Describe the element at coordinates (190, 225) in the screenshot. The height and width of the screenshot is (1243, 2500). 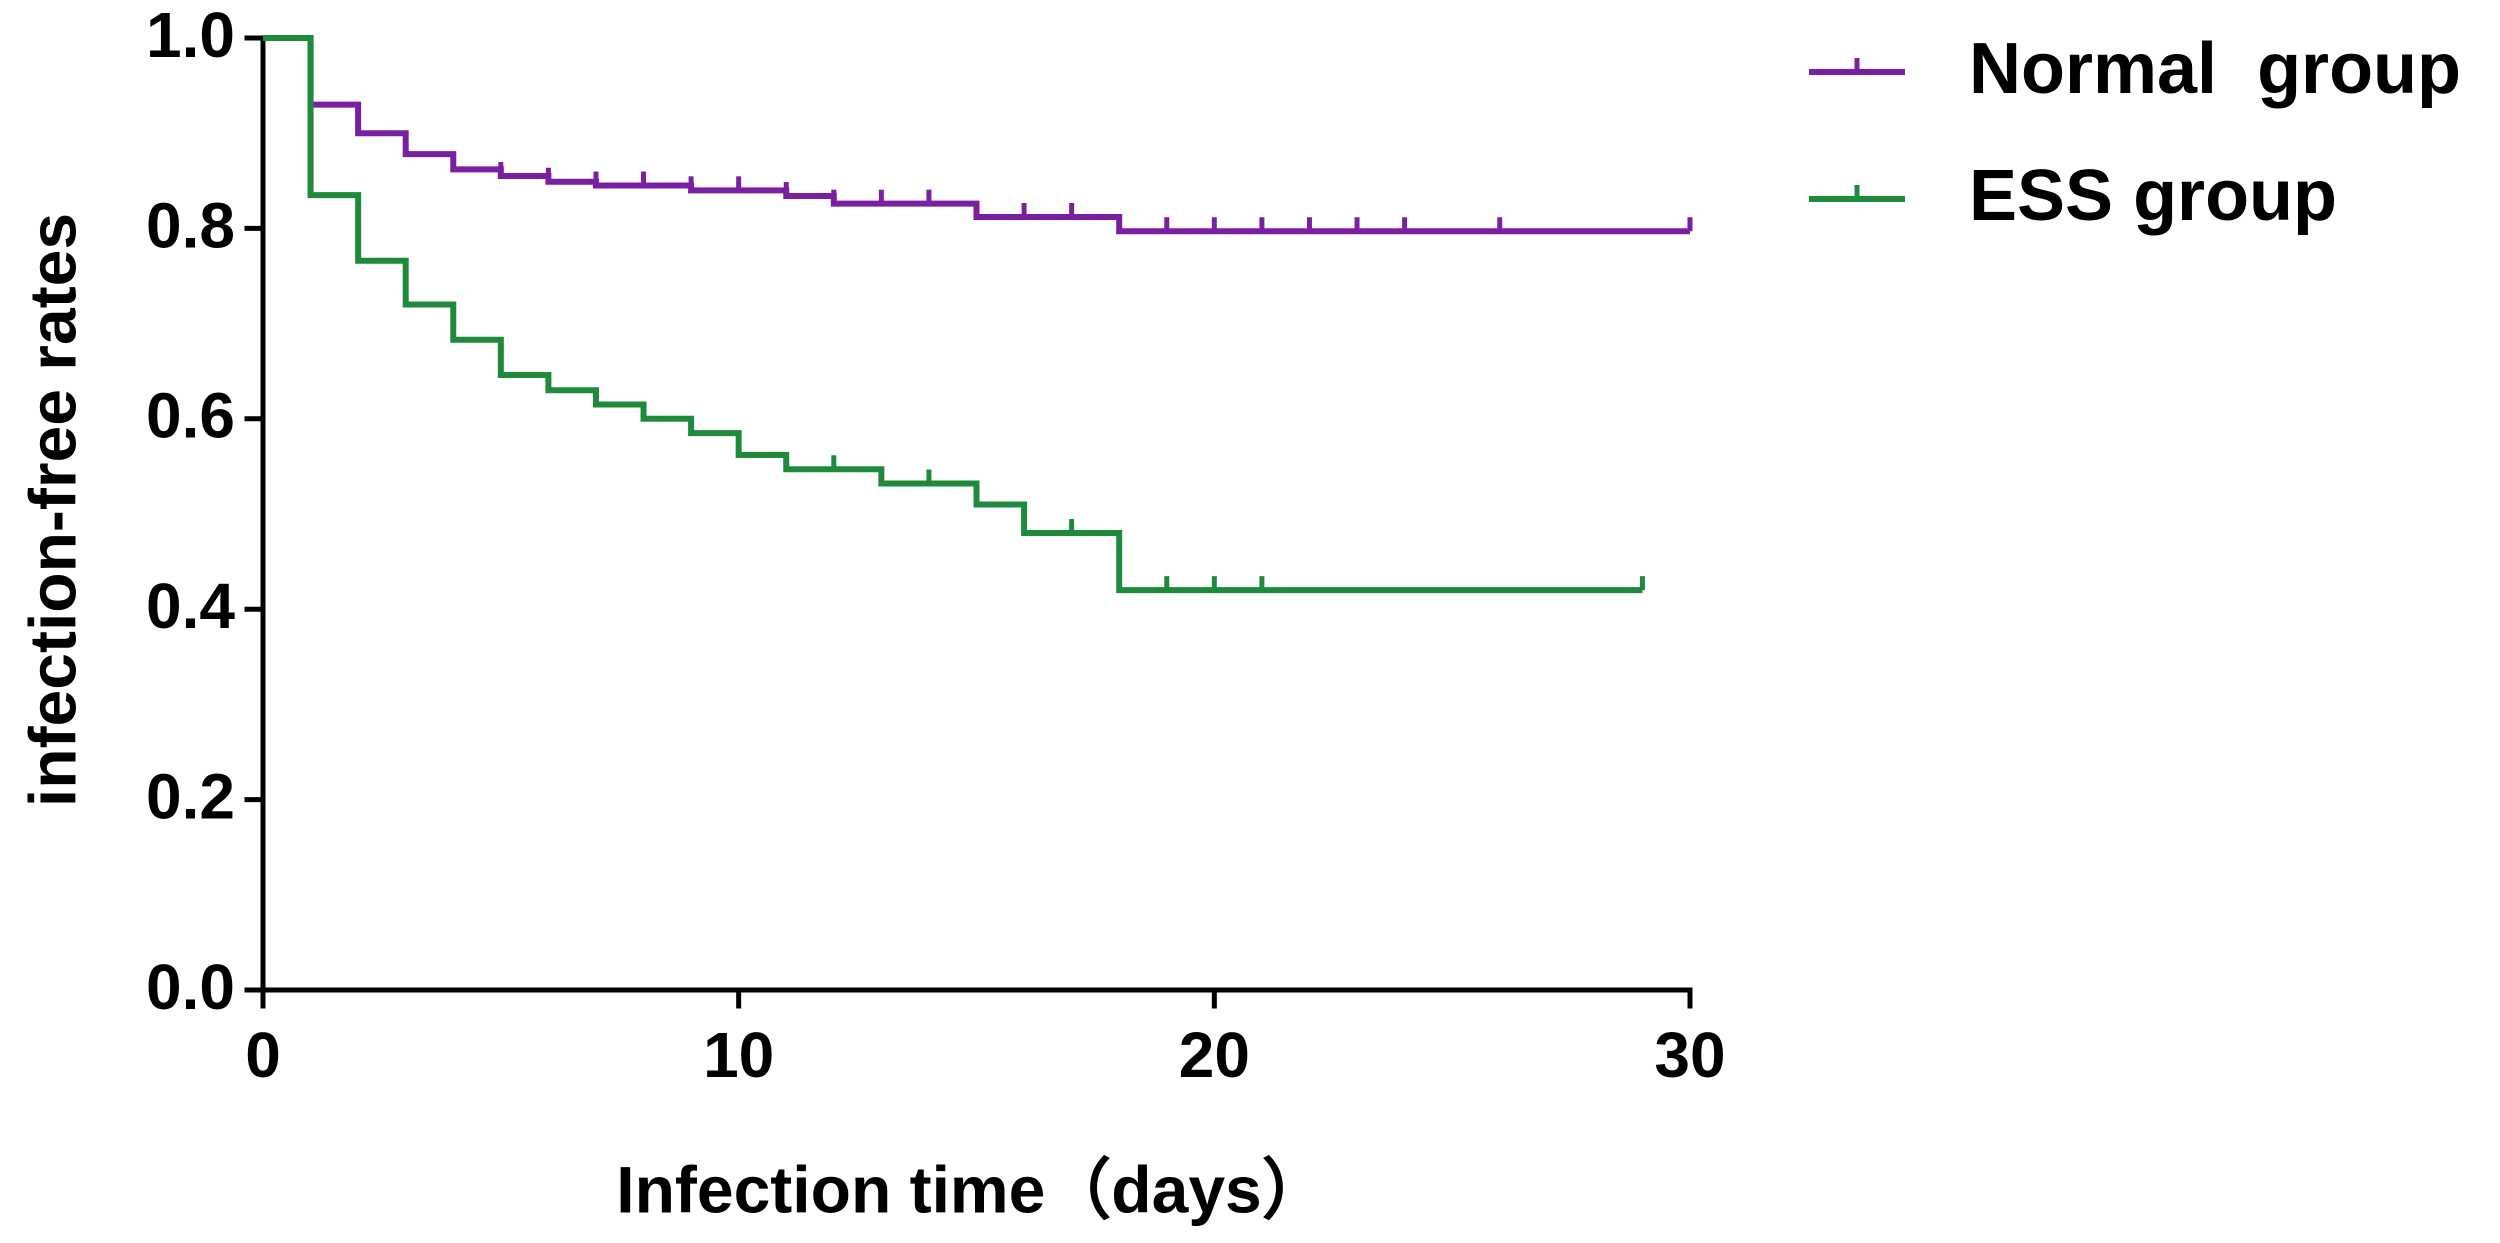
I see `y-tick-label: 0.8` at that location.